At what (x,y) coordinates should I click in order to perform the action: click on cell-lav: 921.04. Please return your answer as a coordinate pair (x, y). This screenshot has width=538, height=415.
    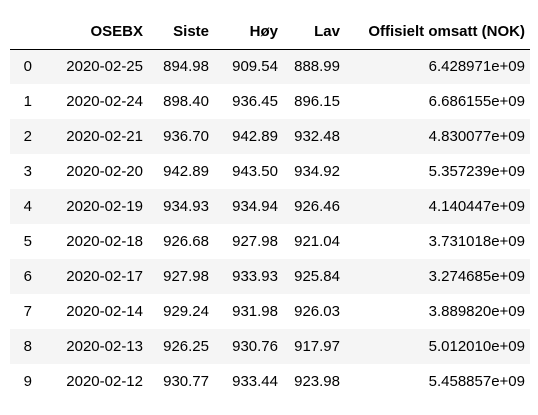
    Looking at the image, I should click on (317, 241).